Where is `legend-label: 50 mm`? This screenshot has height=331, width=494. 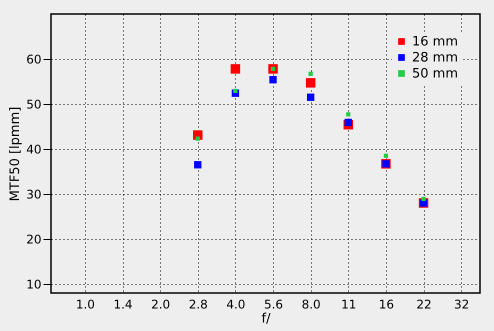
legend-label: 50 mm is located at coordinates (435, 74).